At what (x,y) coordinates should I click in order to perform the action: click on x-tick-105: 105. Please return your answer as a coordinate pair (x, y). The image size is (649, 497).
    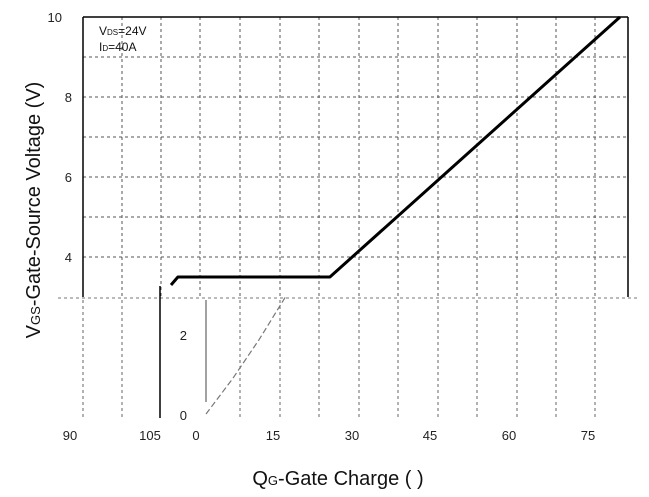
    Looking at the image, I should click on (150, 435).